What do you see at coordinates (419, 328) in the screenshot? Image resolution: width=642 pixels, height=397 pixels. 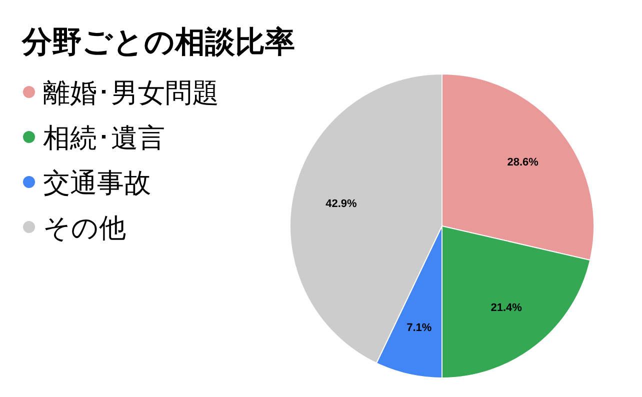 I see `data-label: 7.1%` at bounding box center [419, 328].